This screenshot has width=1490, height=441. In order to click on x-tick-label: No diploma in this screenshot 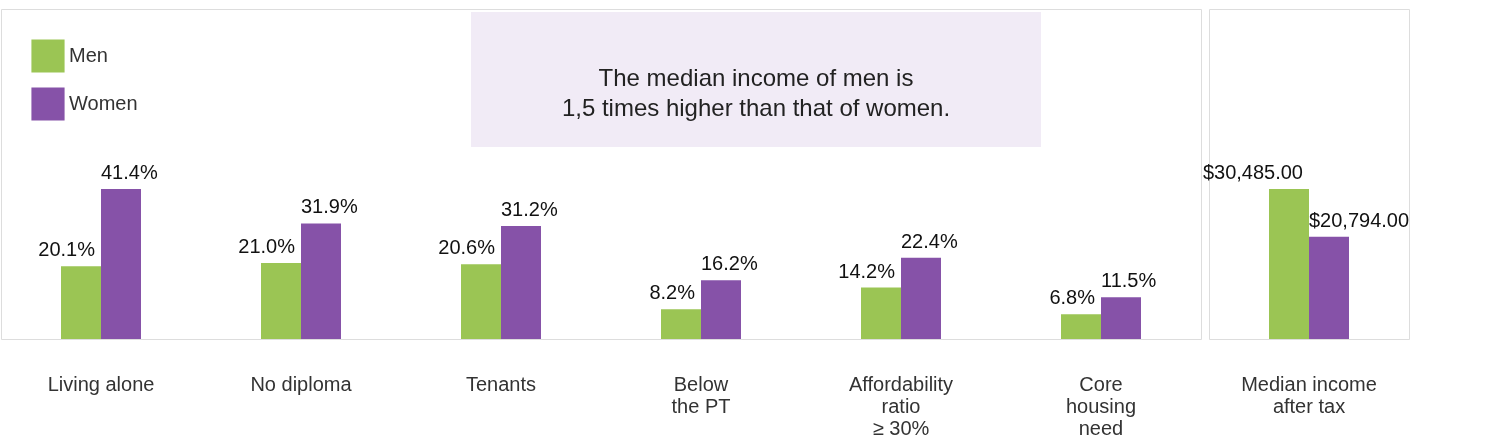, I will do `click(301, 383)`.